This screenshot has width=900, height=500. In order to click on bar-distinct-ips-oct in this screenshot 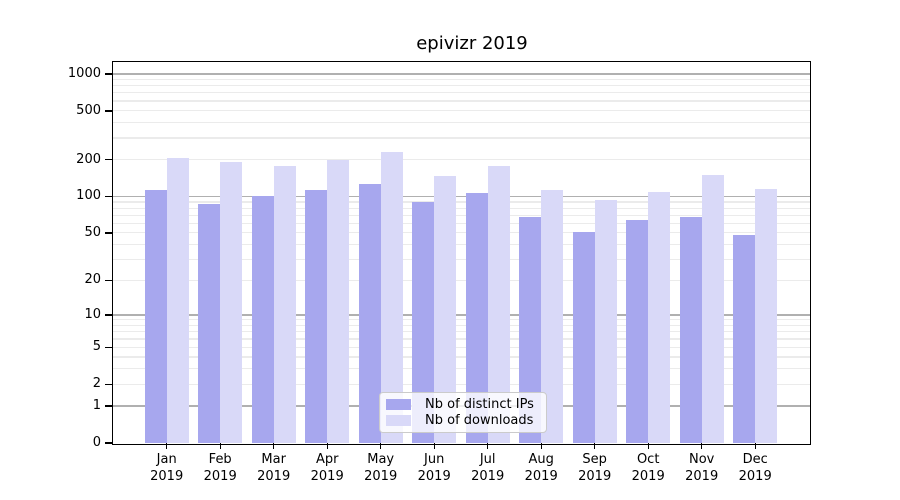, I will do `click(637, 331)`.